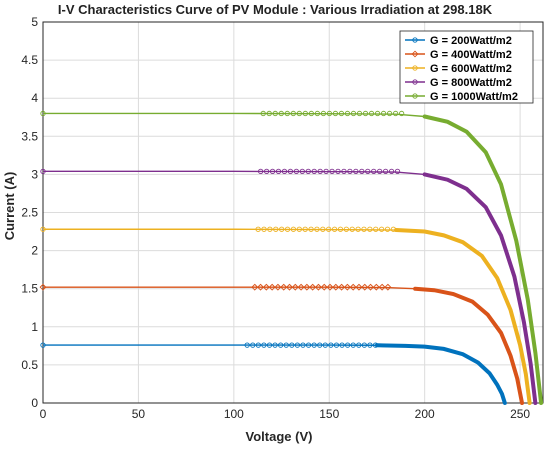 Image resolution: width=550 pixels, height=450 pixels. I want to click on x-tick-label: 100, so click(234, 414).